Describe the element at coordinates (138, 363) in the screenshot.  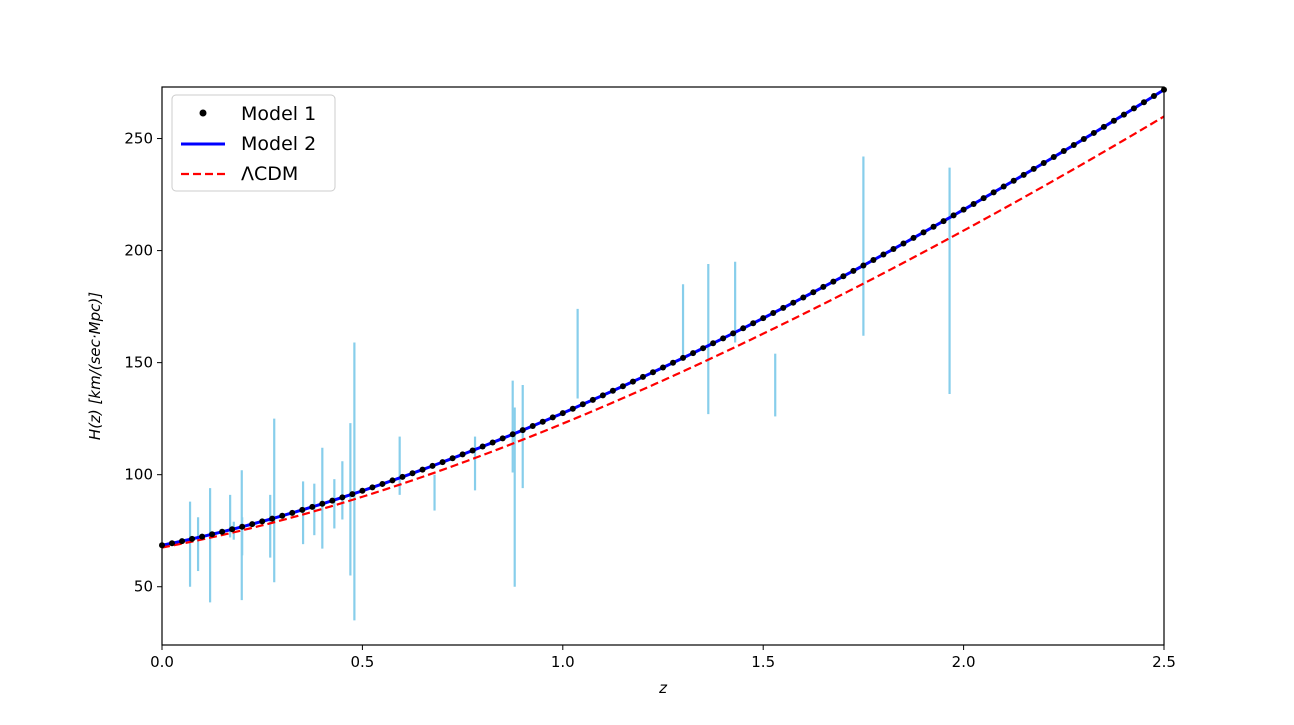
I see `y-tick-label-2: 150` at that location.